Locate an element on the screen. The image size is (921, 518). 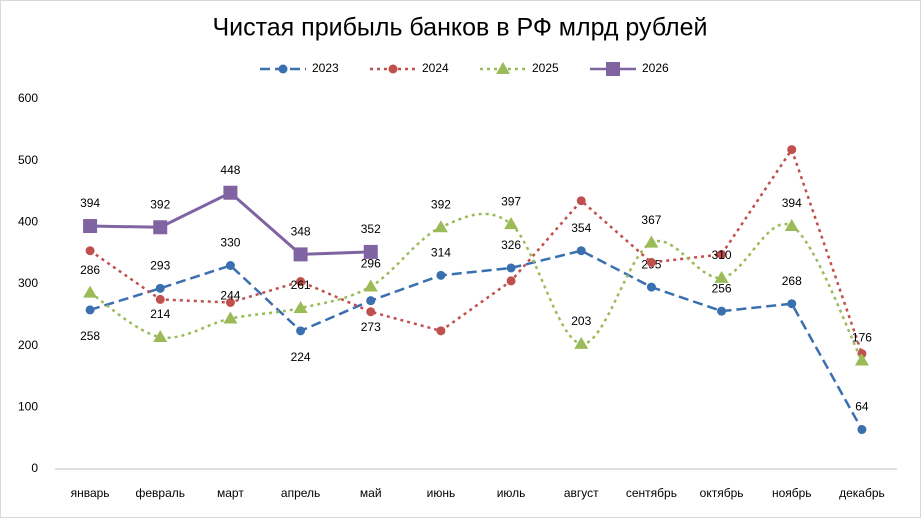
data-label: 176 is located at coordinates (862, 338).